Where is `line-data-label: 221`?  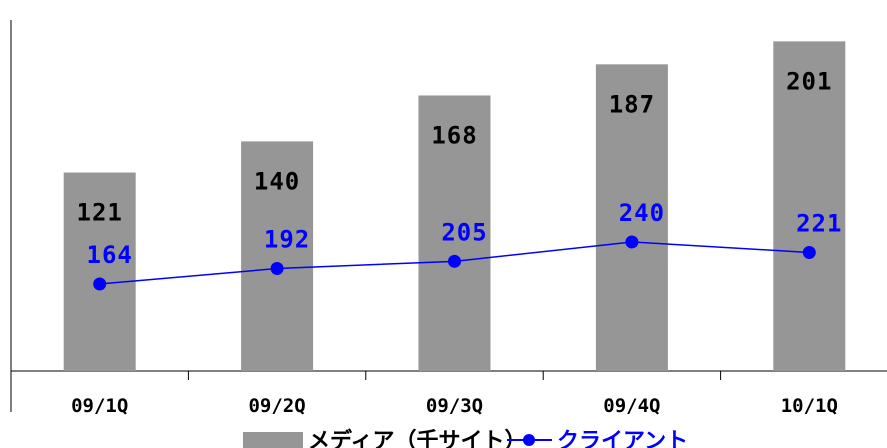 line-data-label: 221 is located at coordinates (819, 223).